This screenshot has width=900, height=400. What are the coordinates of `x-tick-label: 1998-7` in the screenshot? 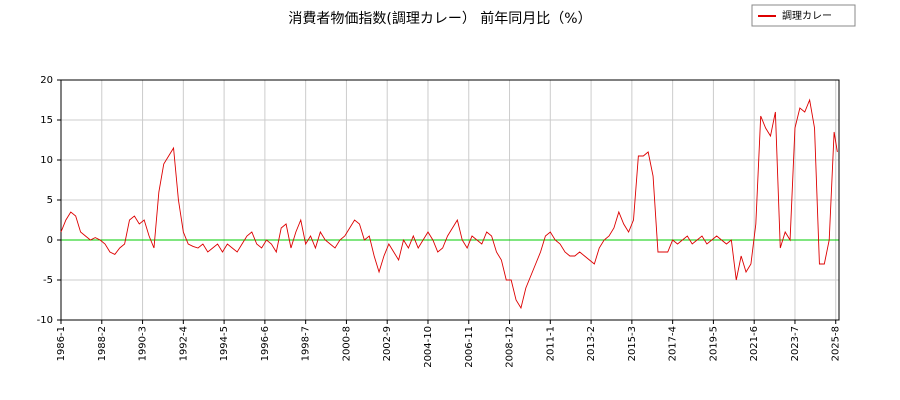 It's located at (306, 343).